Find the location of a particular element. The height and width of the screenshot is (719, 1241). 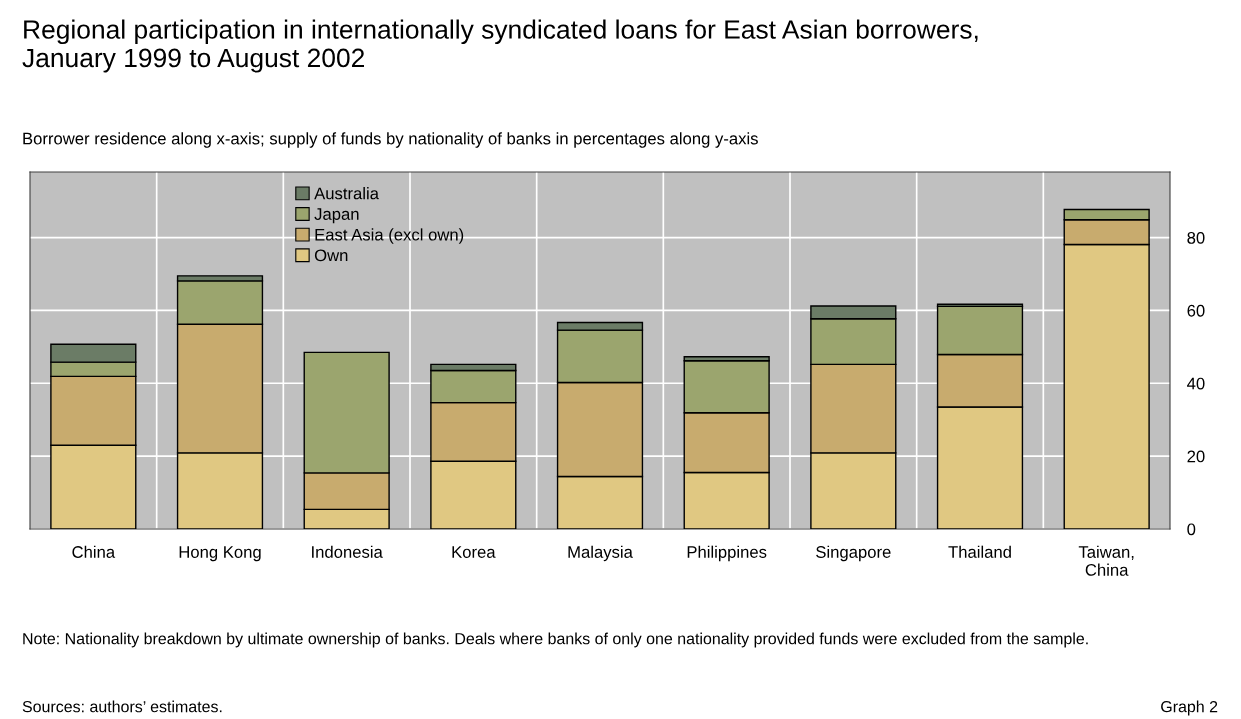

y-tick-label: 0 is located at coordinates (1191, 529).